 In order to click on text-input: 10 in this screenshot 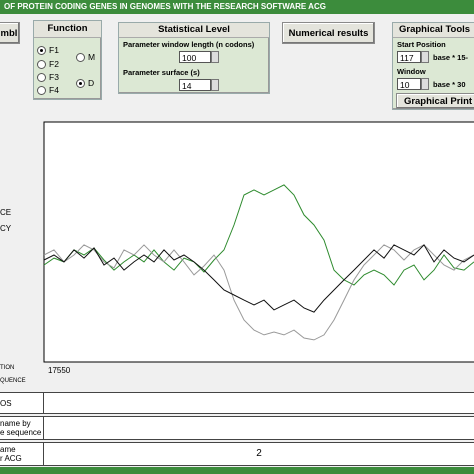, I will do `click(409, 84)`.